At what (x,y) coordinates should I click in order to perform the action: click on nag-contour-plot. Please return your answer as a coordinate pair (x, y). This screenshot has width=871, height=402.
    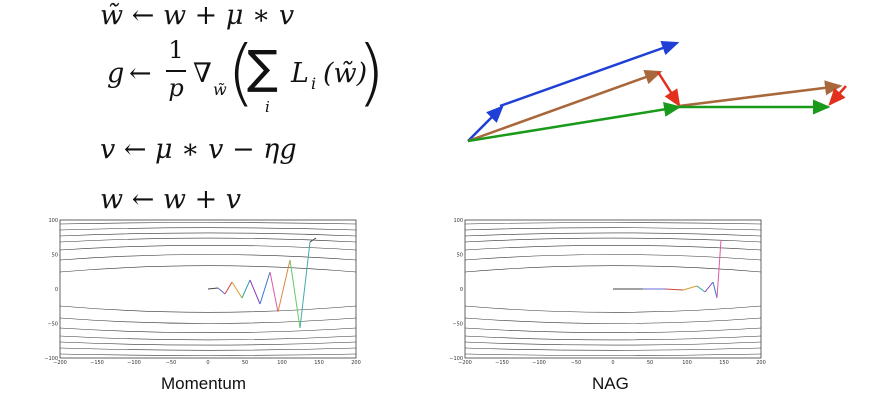
    Looking at the image, I should click on (613, 289).